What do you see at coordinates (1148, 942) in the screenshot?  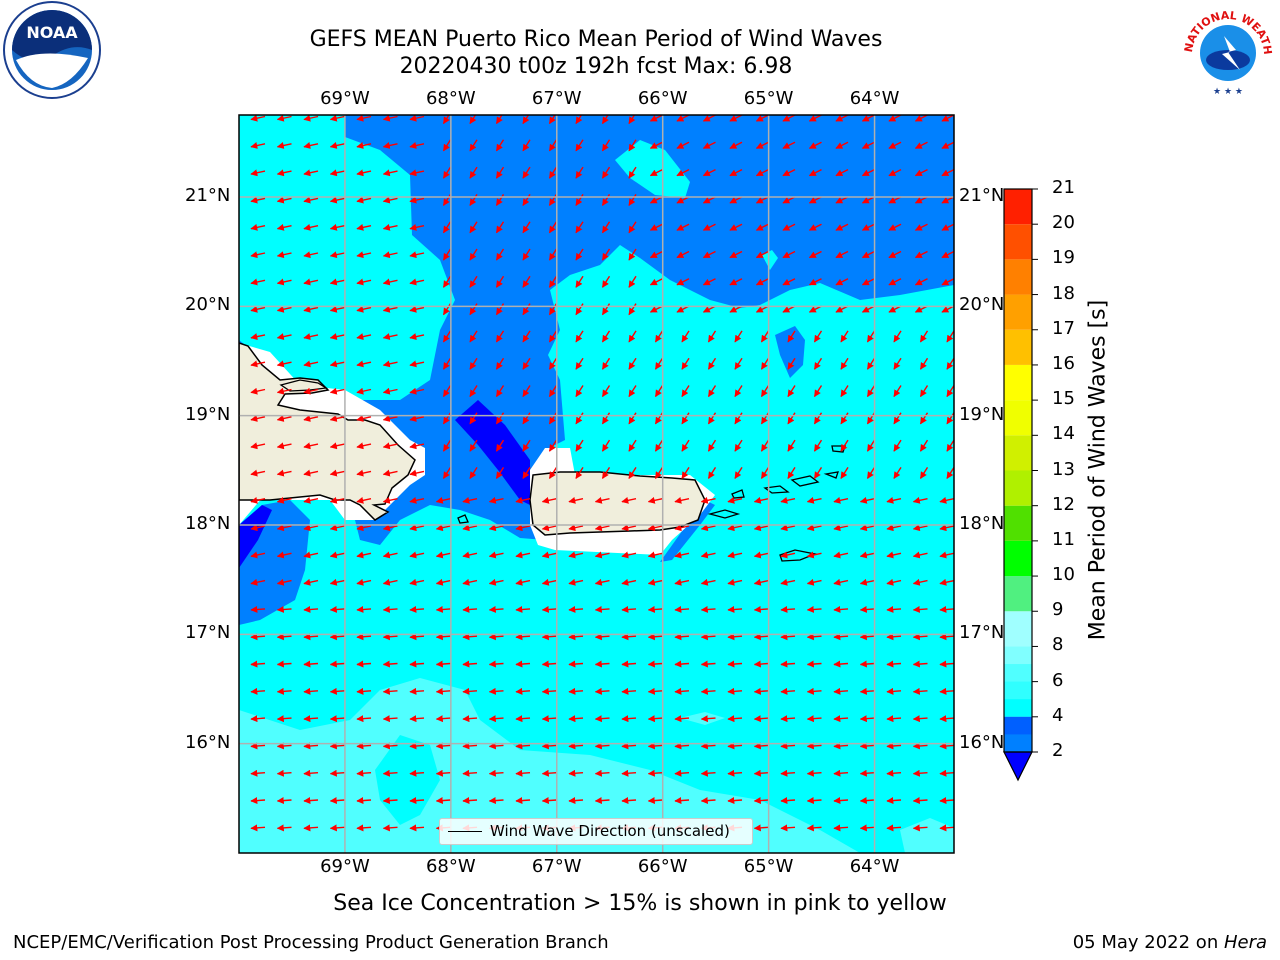 I see `footer-date-text: 05 May 2022 on` at bounding box center [1148, 942].